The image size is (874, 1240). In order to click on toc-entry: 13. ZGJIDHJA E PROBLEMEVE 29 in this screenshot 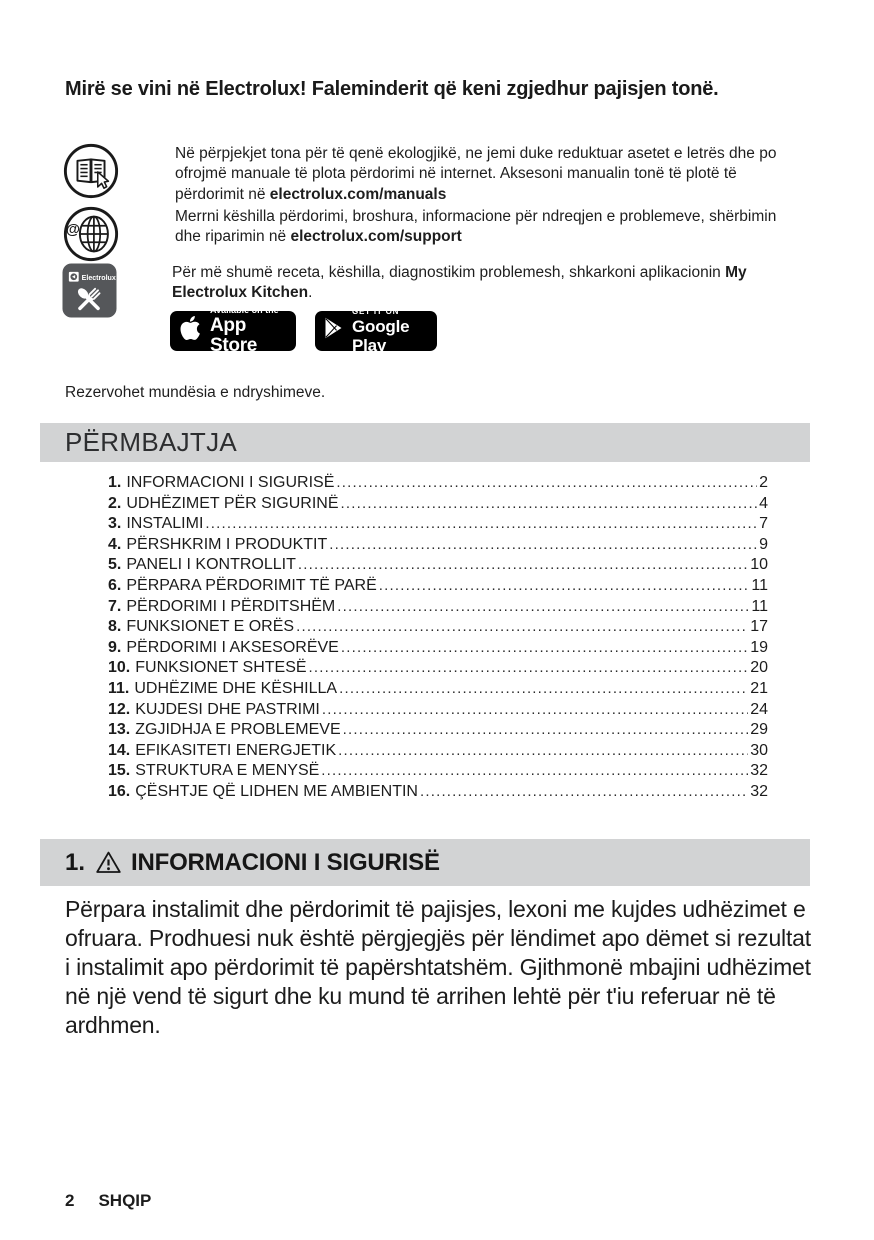, I will do `click(438, 730)`.